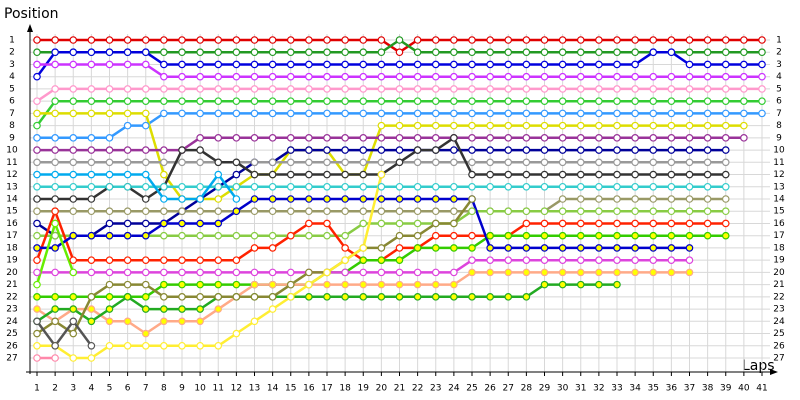  What do you see at coordinates (12, 126) in the screenshot?
I see `y-tick-label: 8` at bounding box center [12, 126].